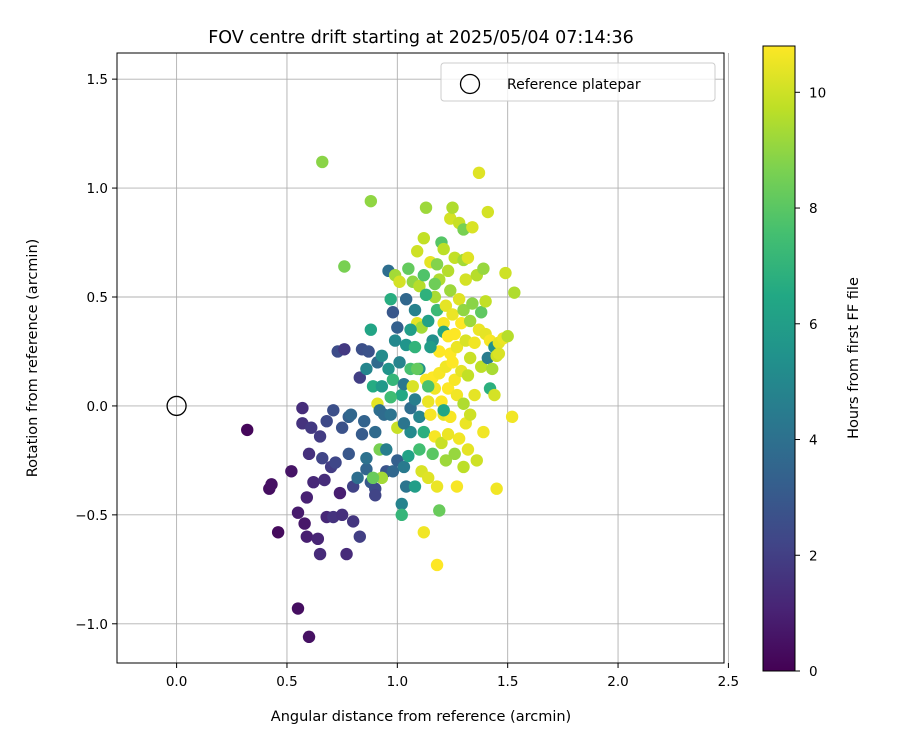  What do you see at coordinates (813, 325) in the screenshot?
I see `colorbar-tick-label: 6` at bounding box center [813, 325].